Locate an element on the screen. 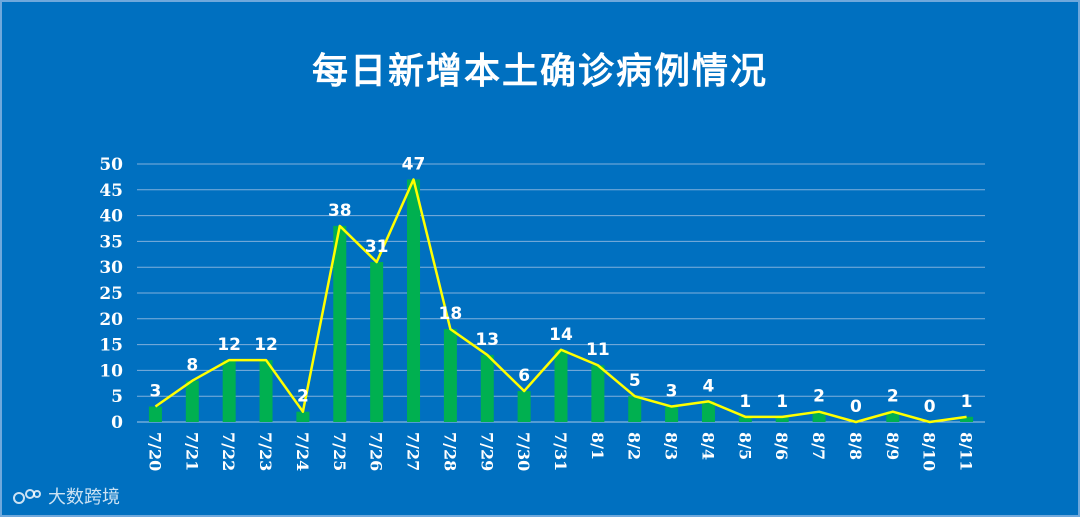 This screenshot has height=517, width=1080. x-tick-label: 8/3 is located at coordinates (671, 446).